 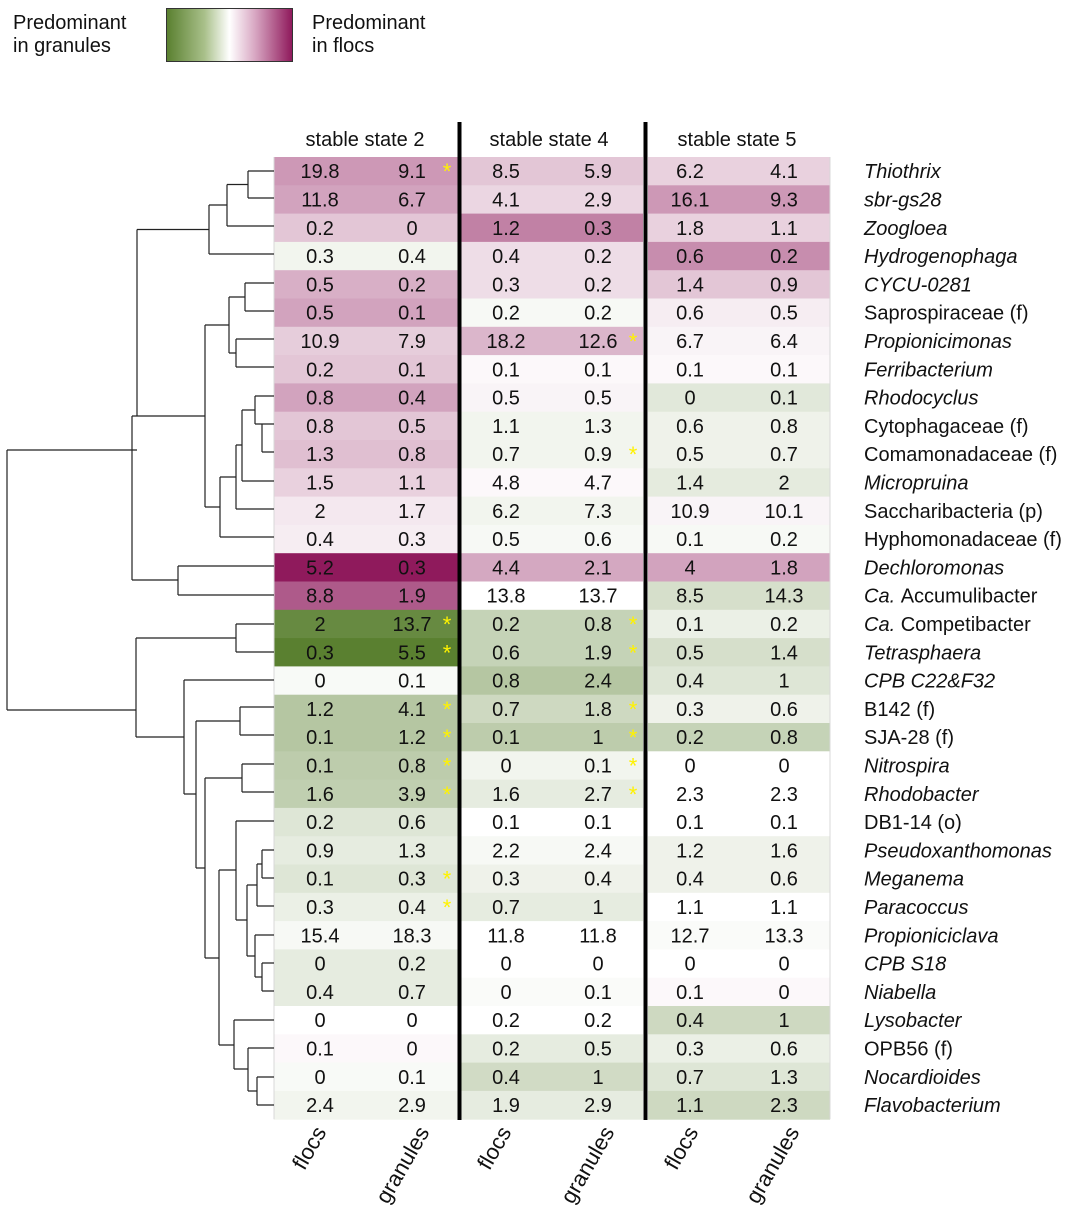 I want to click on taxon-label: Comamonadaceae (f), so click(x=960, y=455).